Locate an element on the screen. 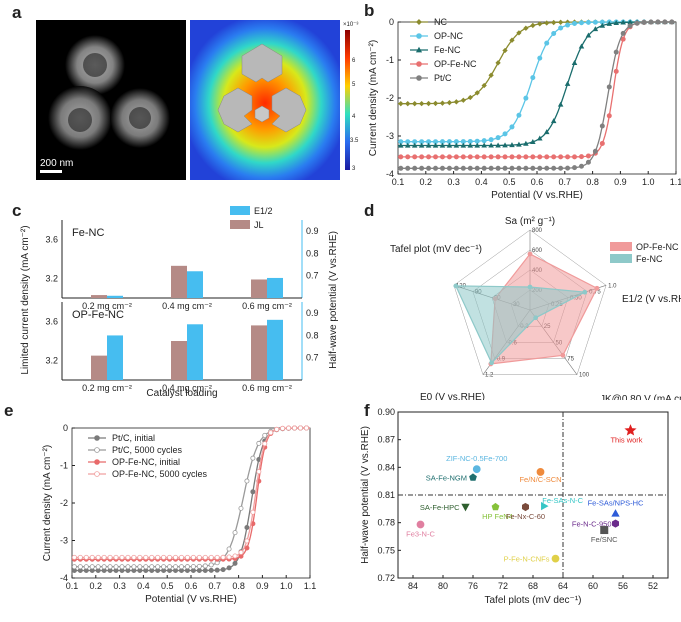  category-label: 0.4 mg cm⁻² is located at coordinates (187, 388).